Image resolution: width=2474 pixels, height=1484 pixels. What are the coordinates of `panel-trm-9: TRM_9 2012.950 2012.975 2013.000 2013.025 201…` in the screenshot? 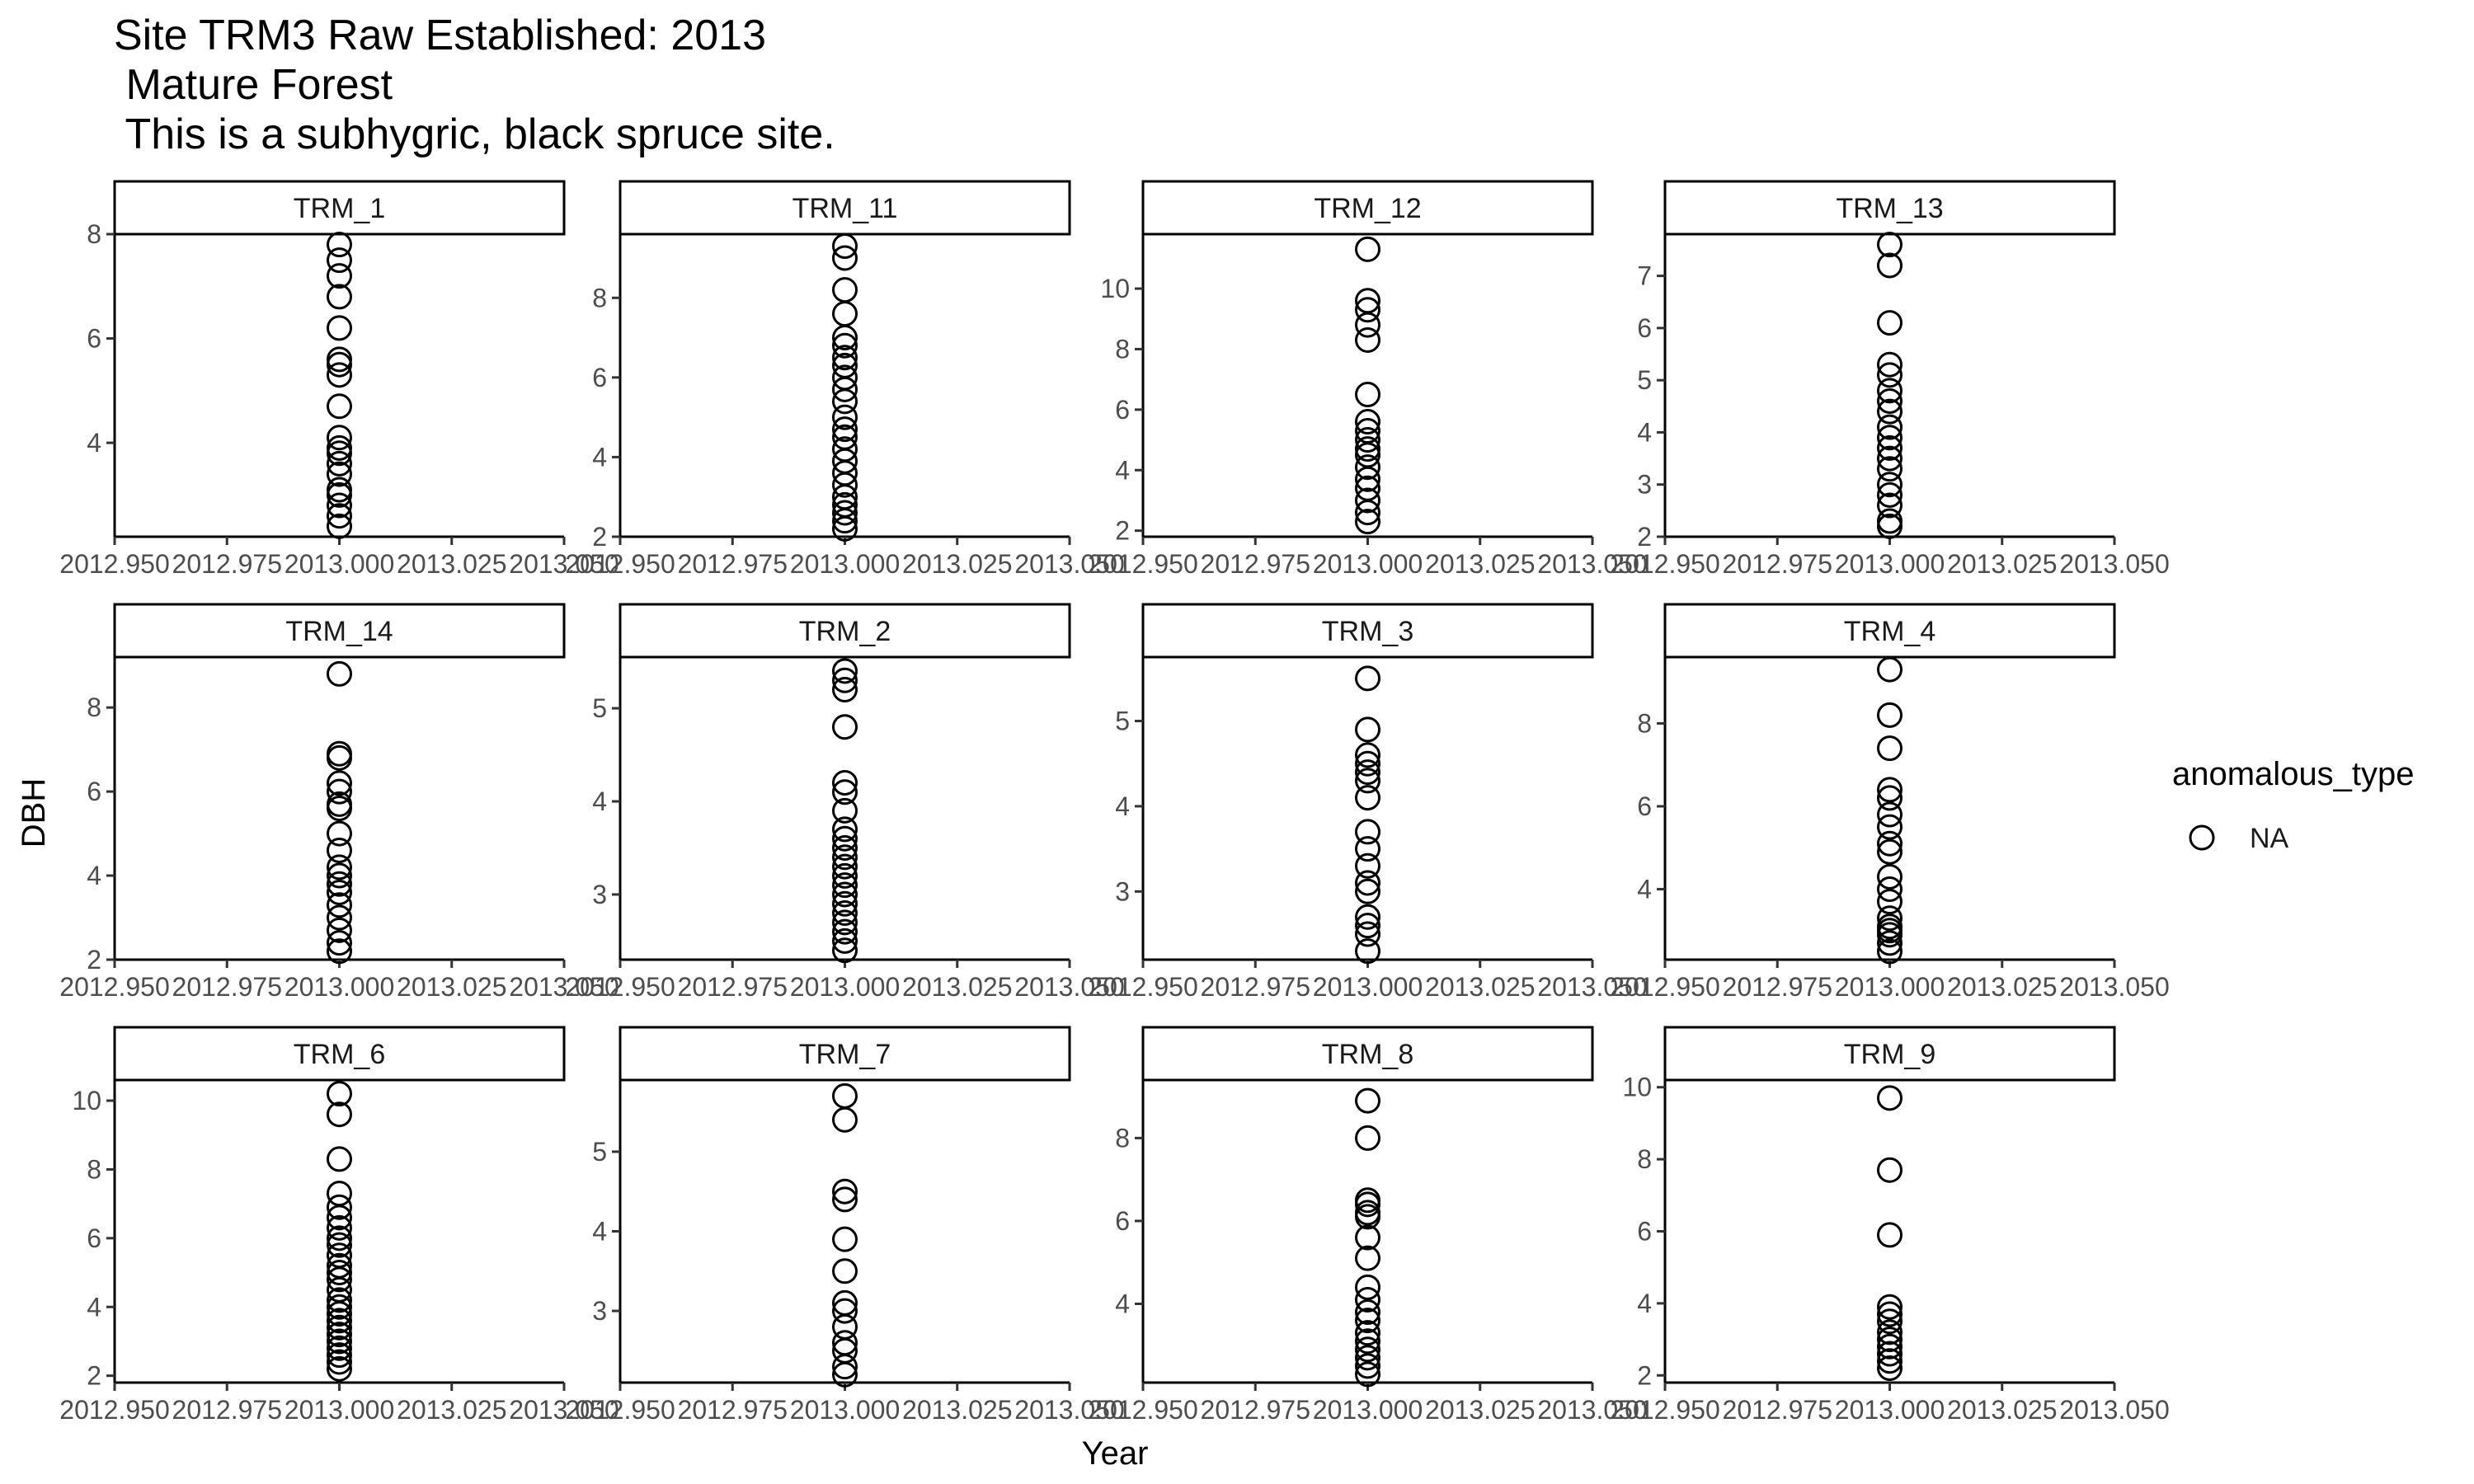 It's located at (1890, 1225).